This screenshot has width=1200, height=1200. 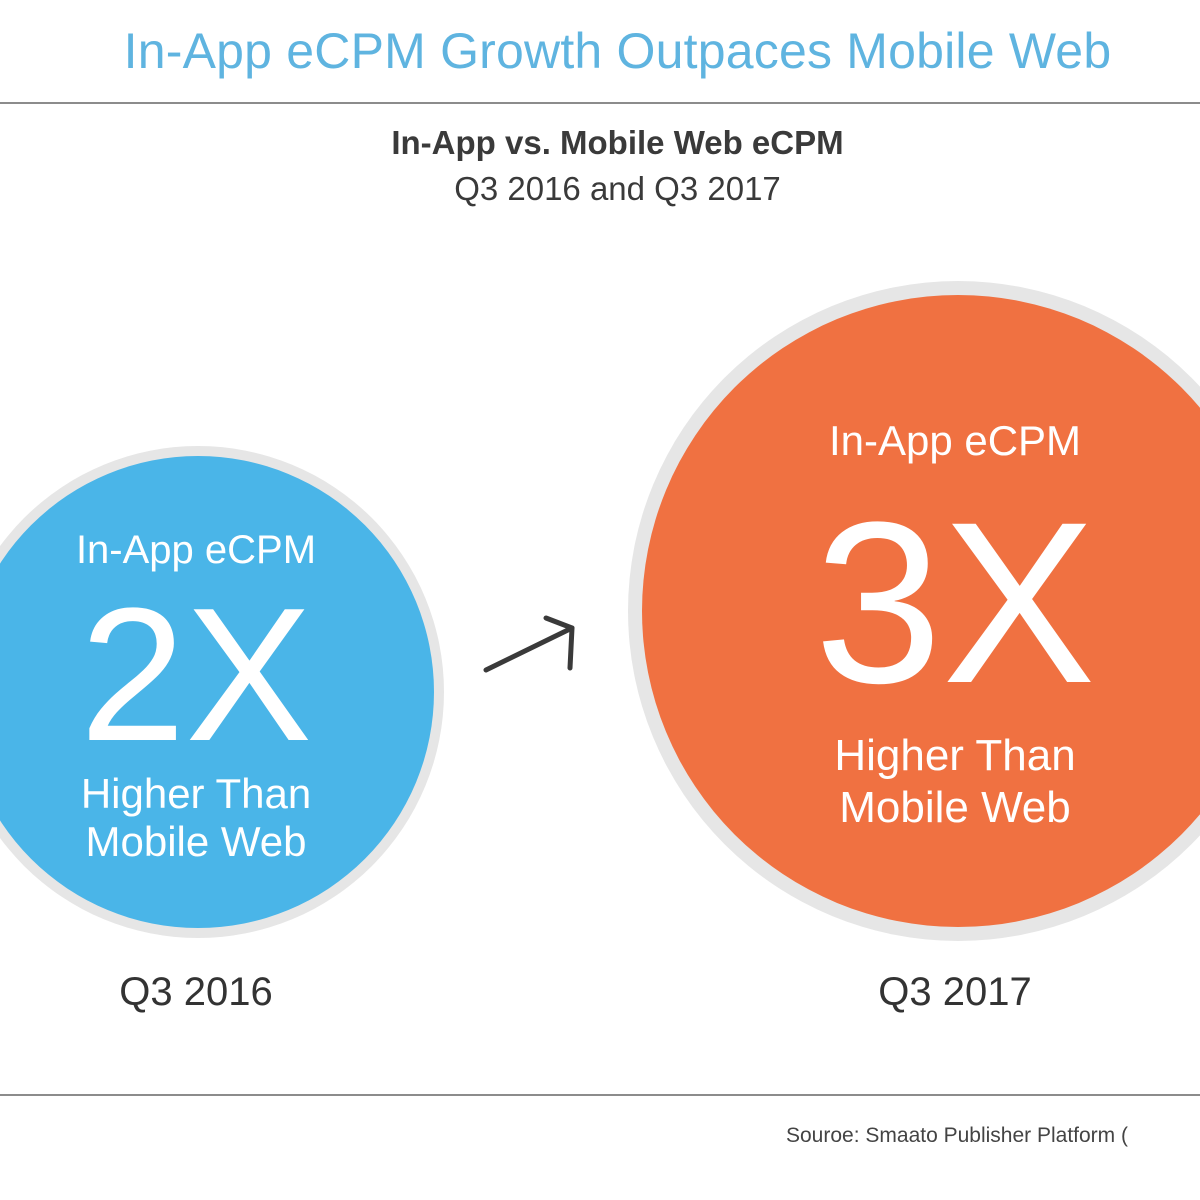 I want to click on chart-period-range: Q3 2016 and Q3 2017, so click(x=617, y=188).